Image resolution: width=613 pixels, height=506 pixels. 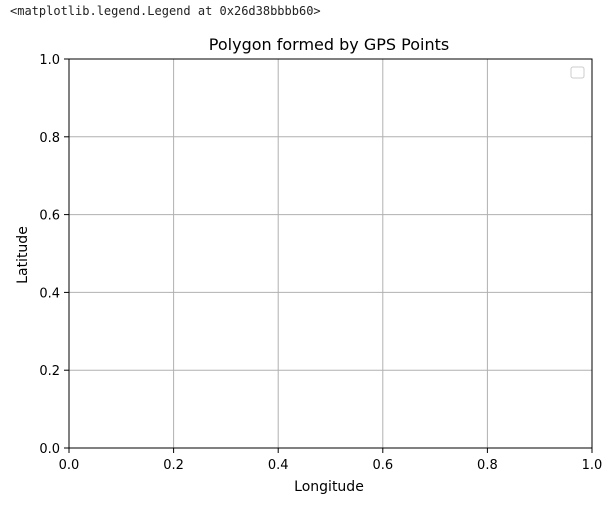 I want to click on y-tick-label: 0.0, so click(x=49, y=449).